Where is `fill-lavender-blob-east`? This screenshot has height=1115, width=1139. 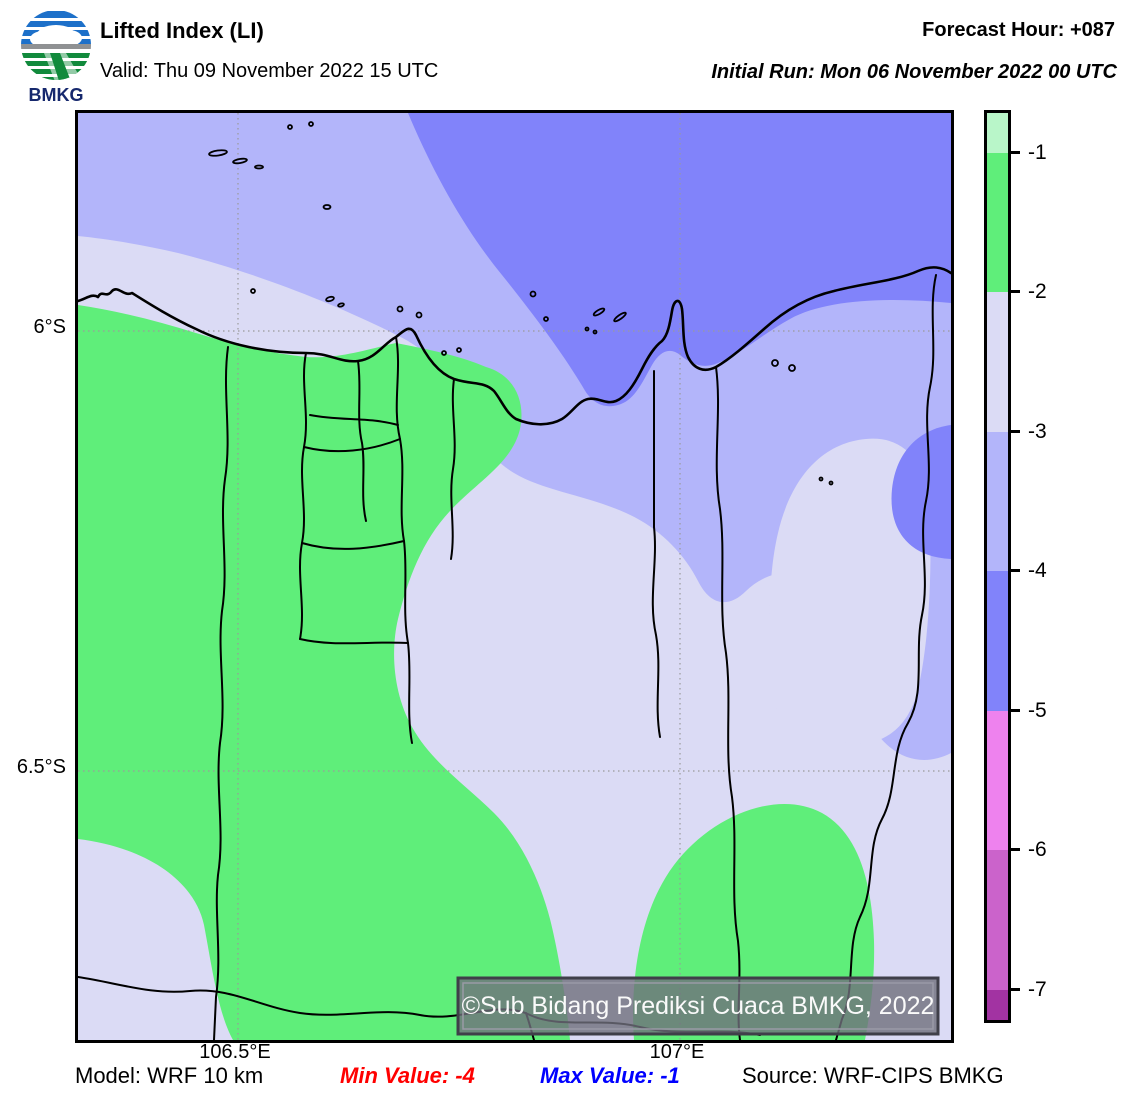 fill-lavender-blob-east is located at coordinates (850, 591).